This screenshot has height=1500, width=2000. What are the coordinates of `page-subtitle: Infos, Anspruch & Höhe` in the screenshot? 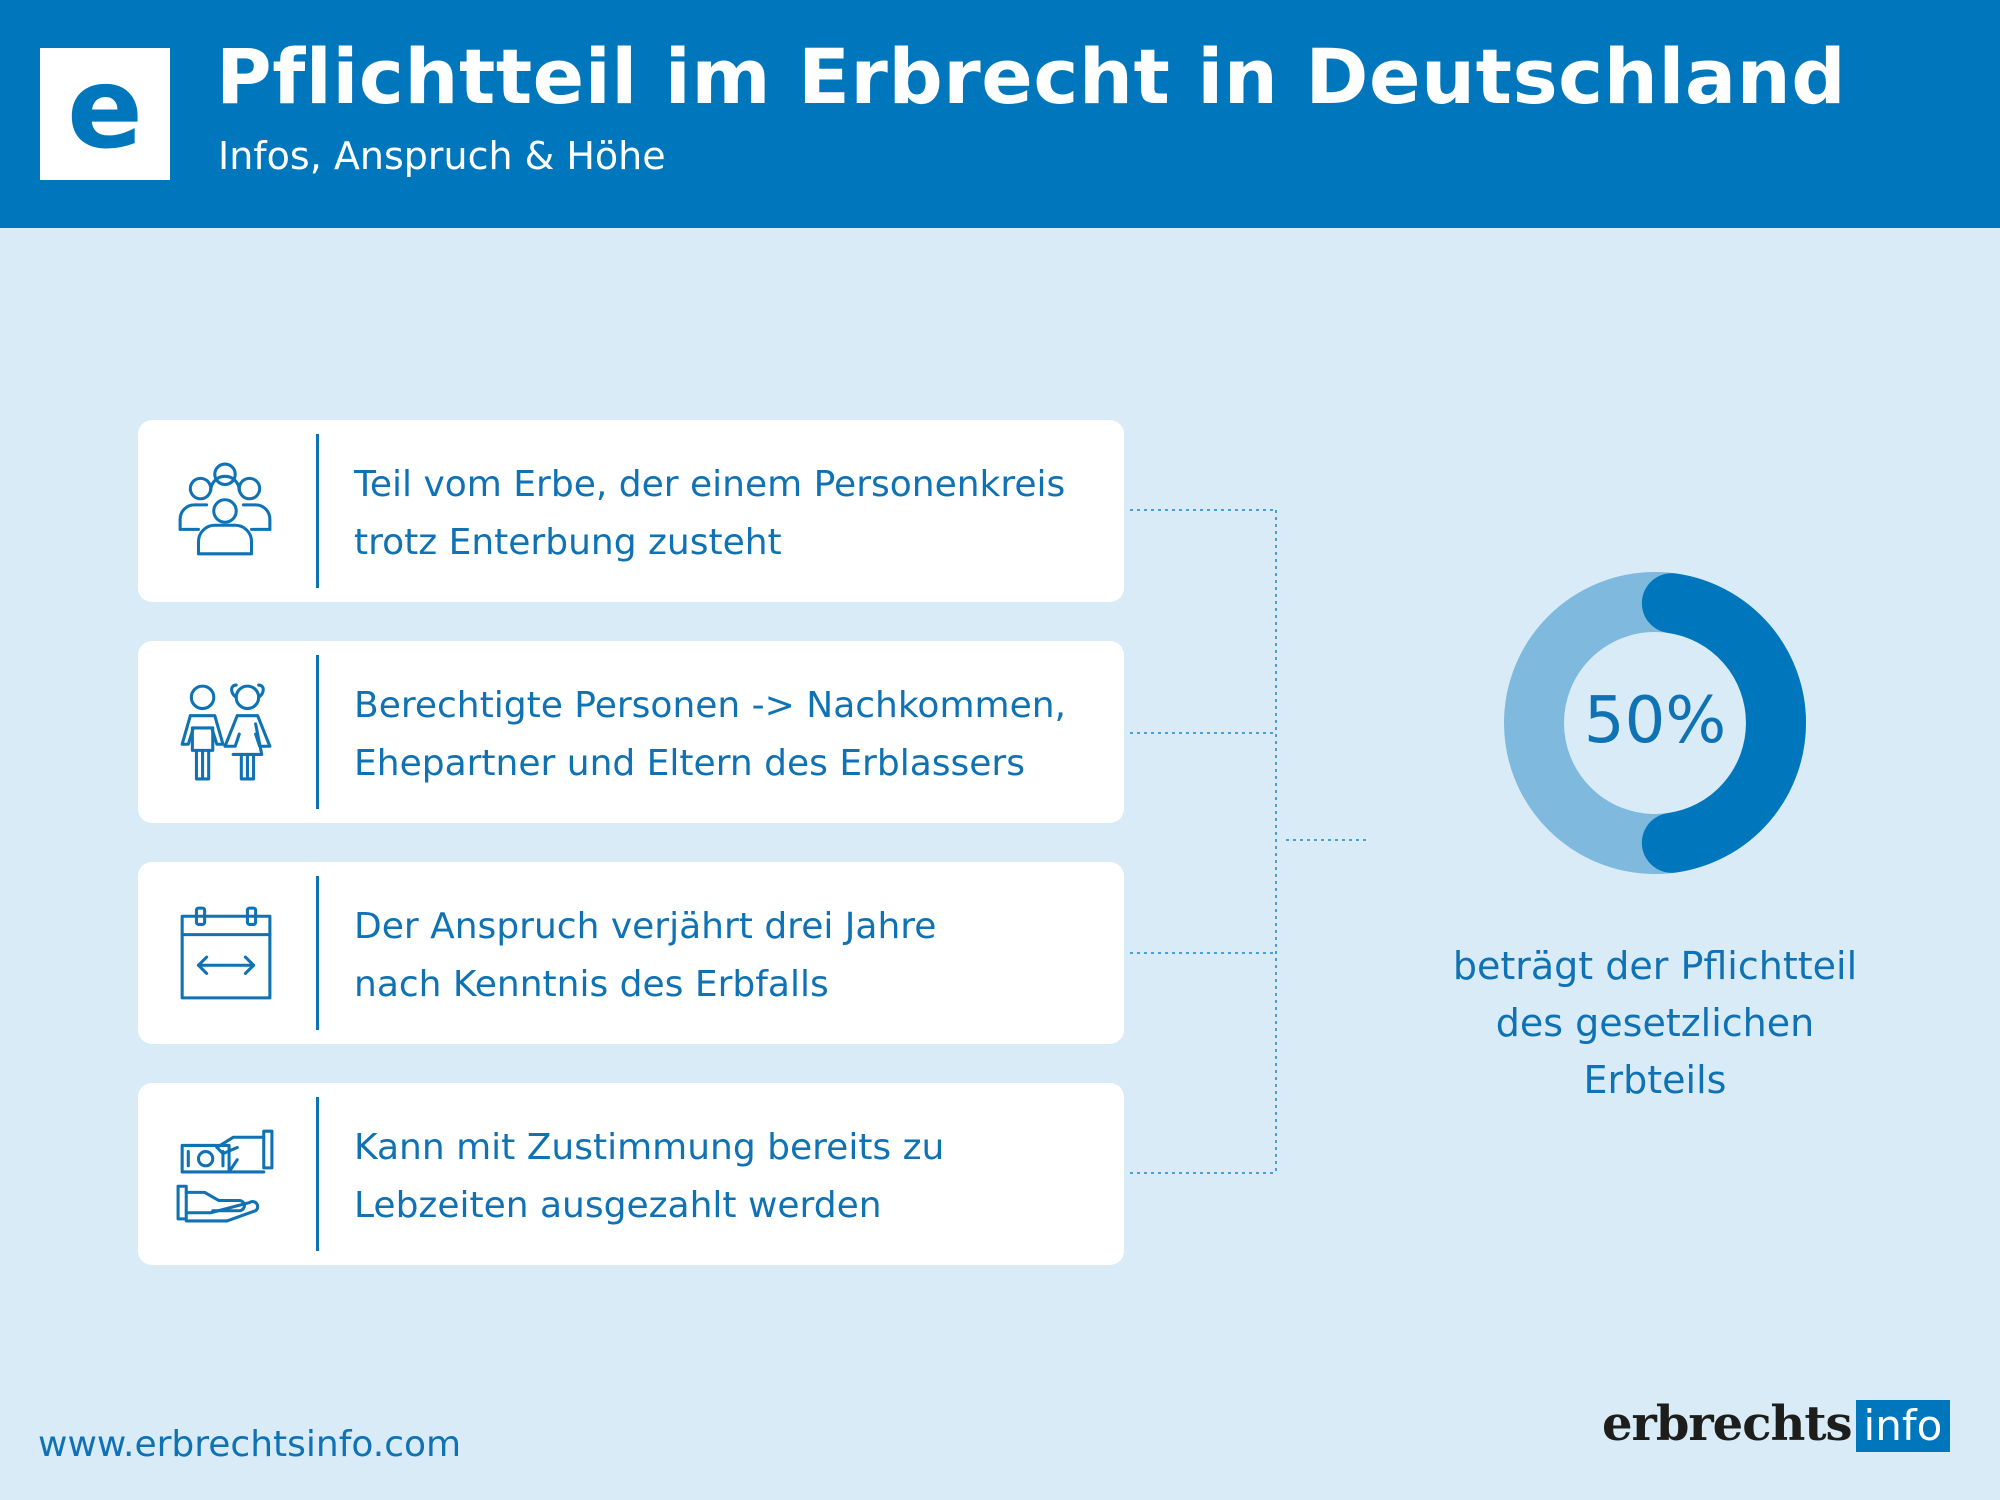 It's located at (442, 156).